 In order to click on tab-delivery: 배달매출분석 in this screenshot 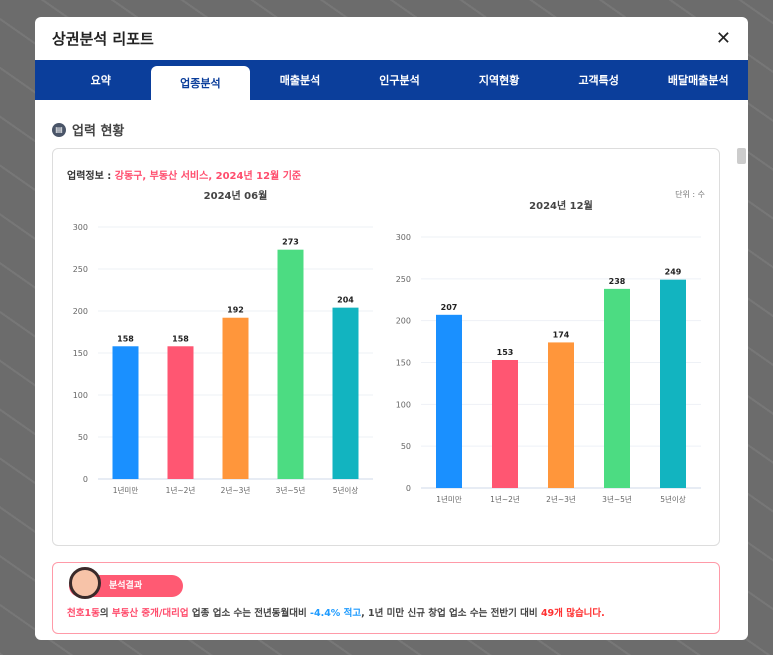, I will do `click(698, 80)`.